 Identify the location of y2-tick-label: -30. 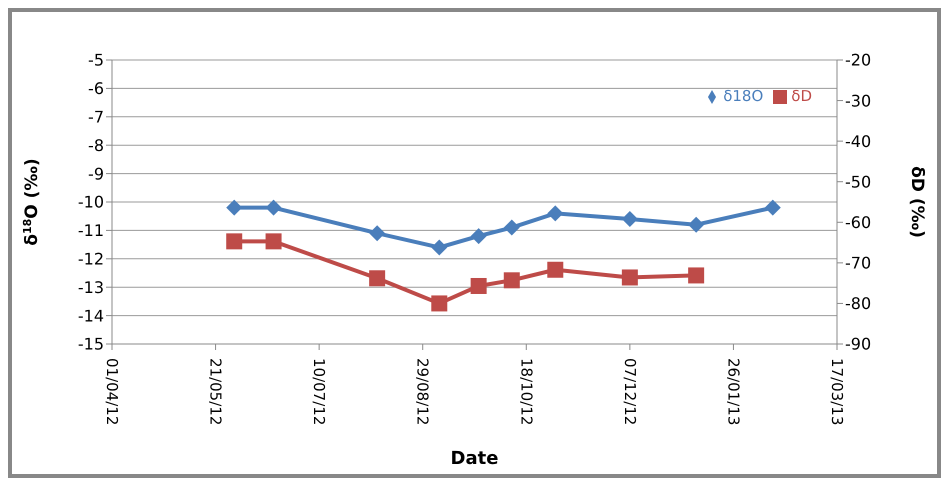
(858, 100).